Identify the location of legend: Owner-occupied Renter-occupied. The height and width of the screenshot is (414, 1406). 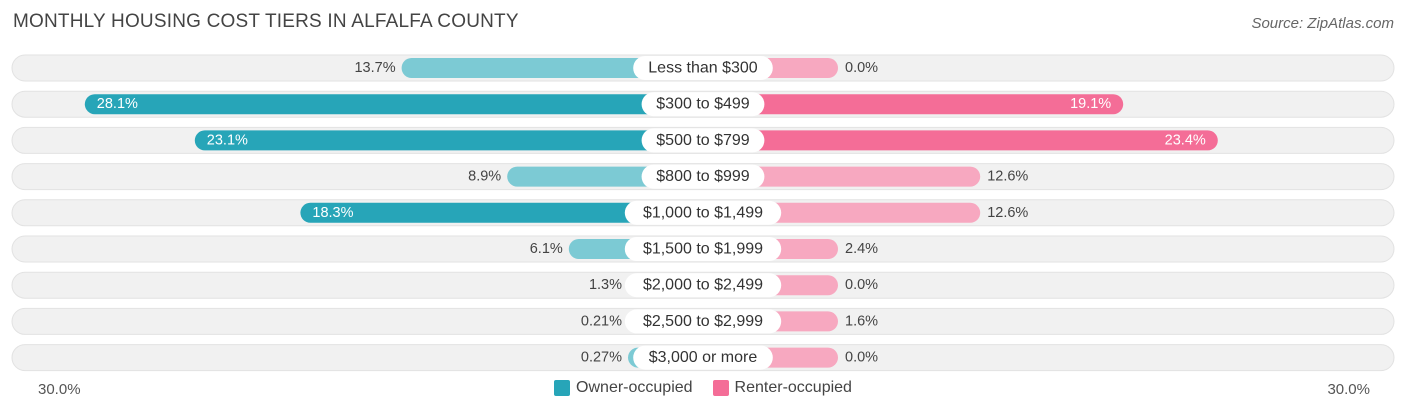
(703, 388).